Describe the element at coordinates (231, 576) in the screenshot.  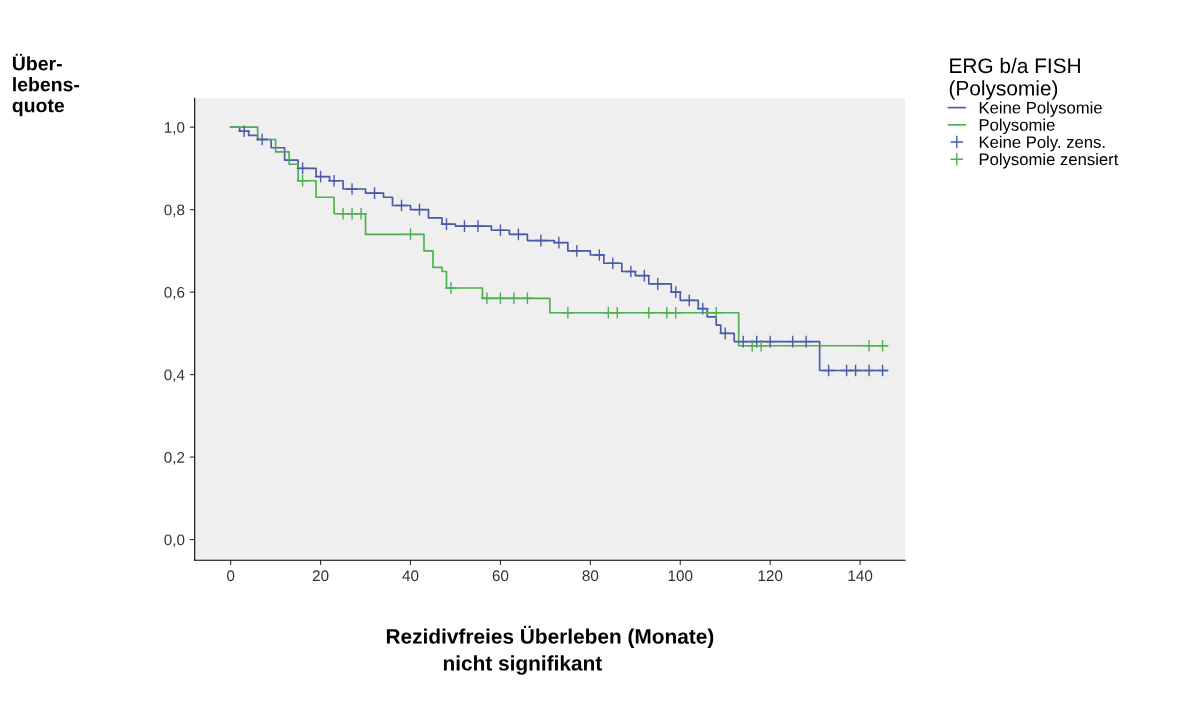
I see `x-tick-label: 0` at that location.